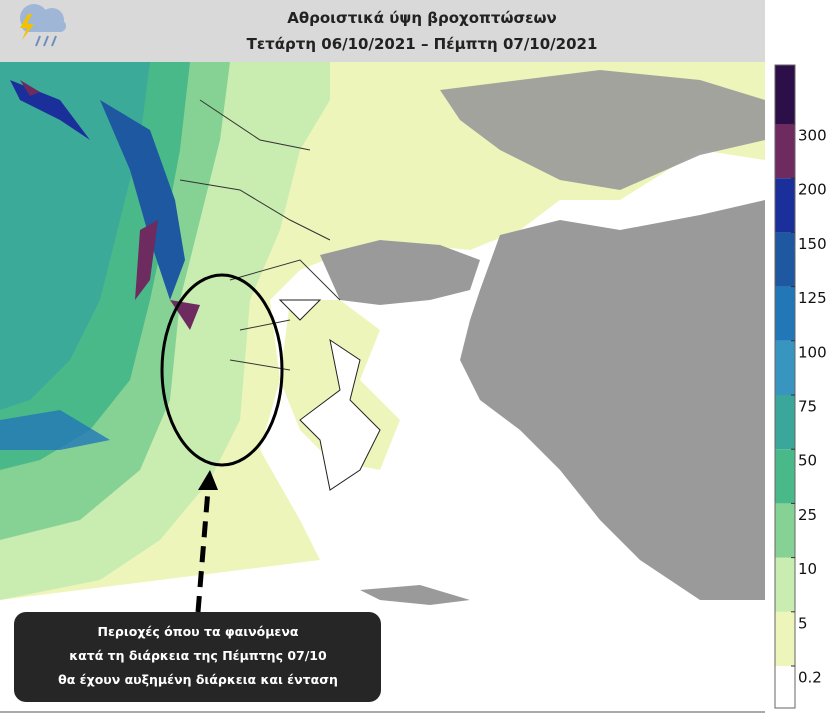 The image size is (836, 720). Describe the element at coordinates (800, 386) in the screenshot. I see `colorbar: 0.2 5 10 25 50 75 100 125 150 200 300` at that location.